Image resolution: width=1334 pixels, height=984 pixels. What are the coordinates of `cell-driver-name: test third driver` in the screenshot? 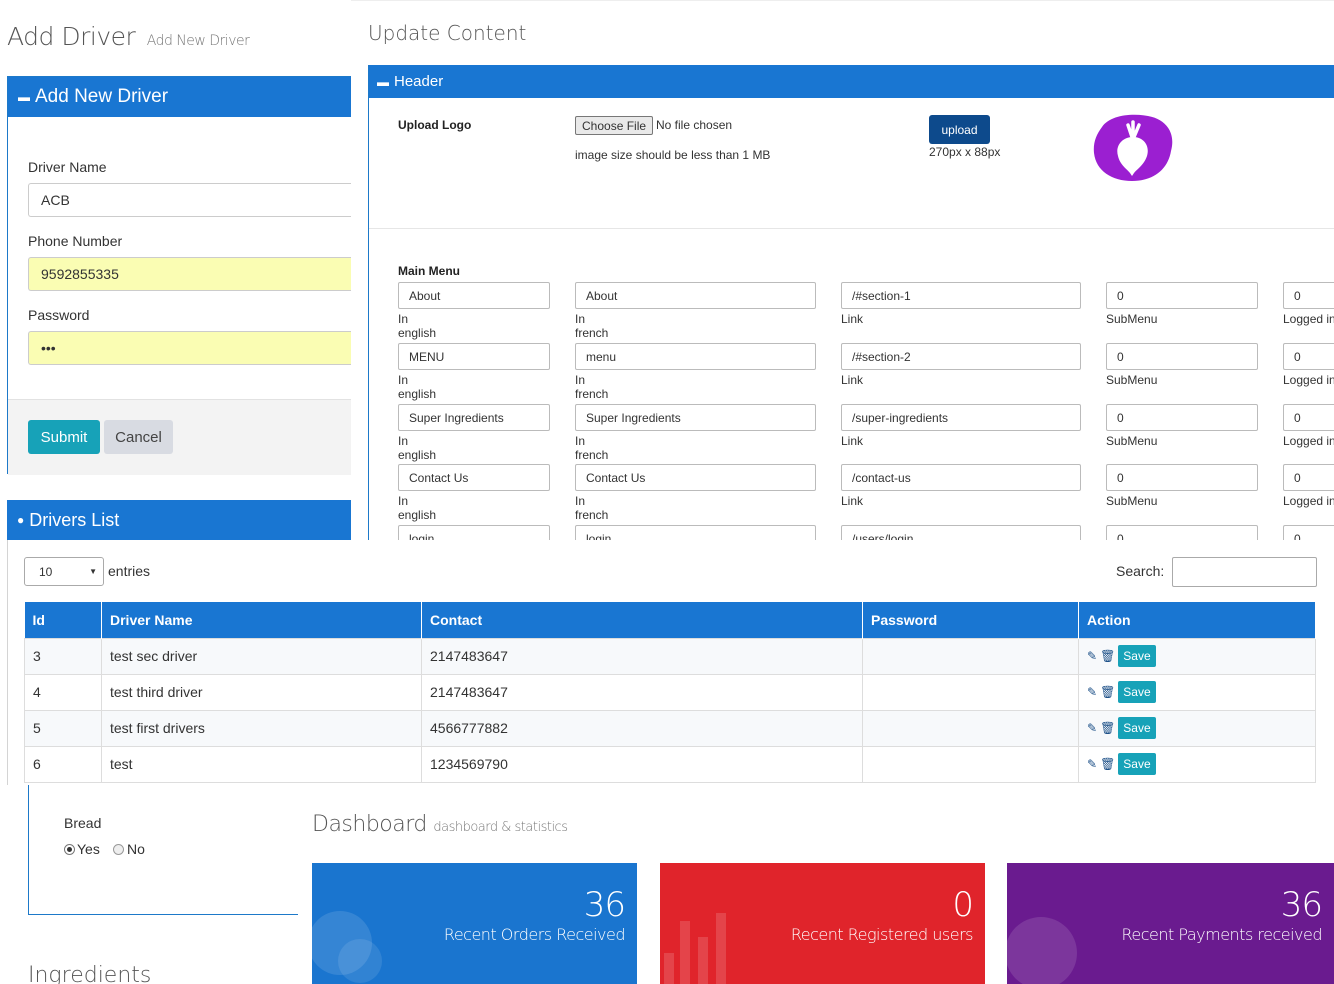 It's located at (261, 692).